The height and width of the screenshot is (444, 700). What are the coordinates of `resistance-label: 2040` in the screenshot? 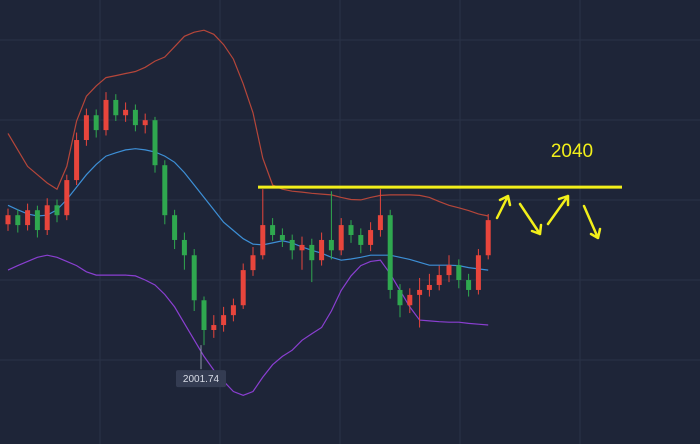 It's located at (572, 151).